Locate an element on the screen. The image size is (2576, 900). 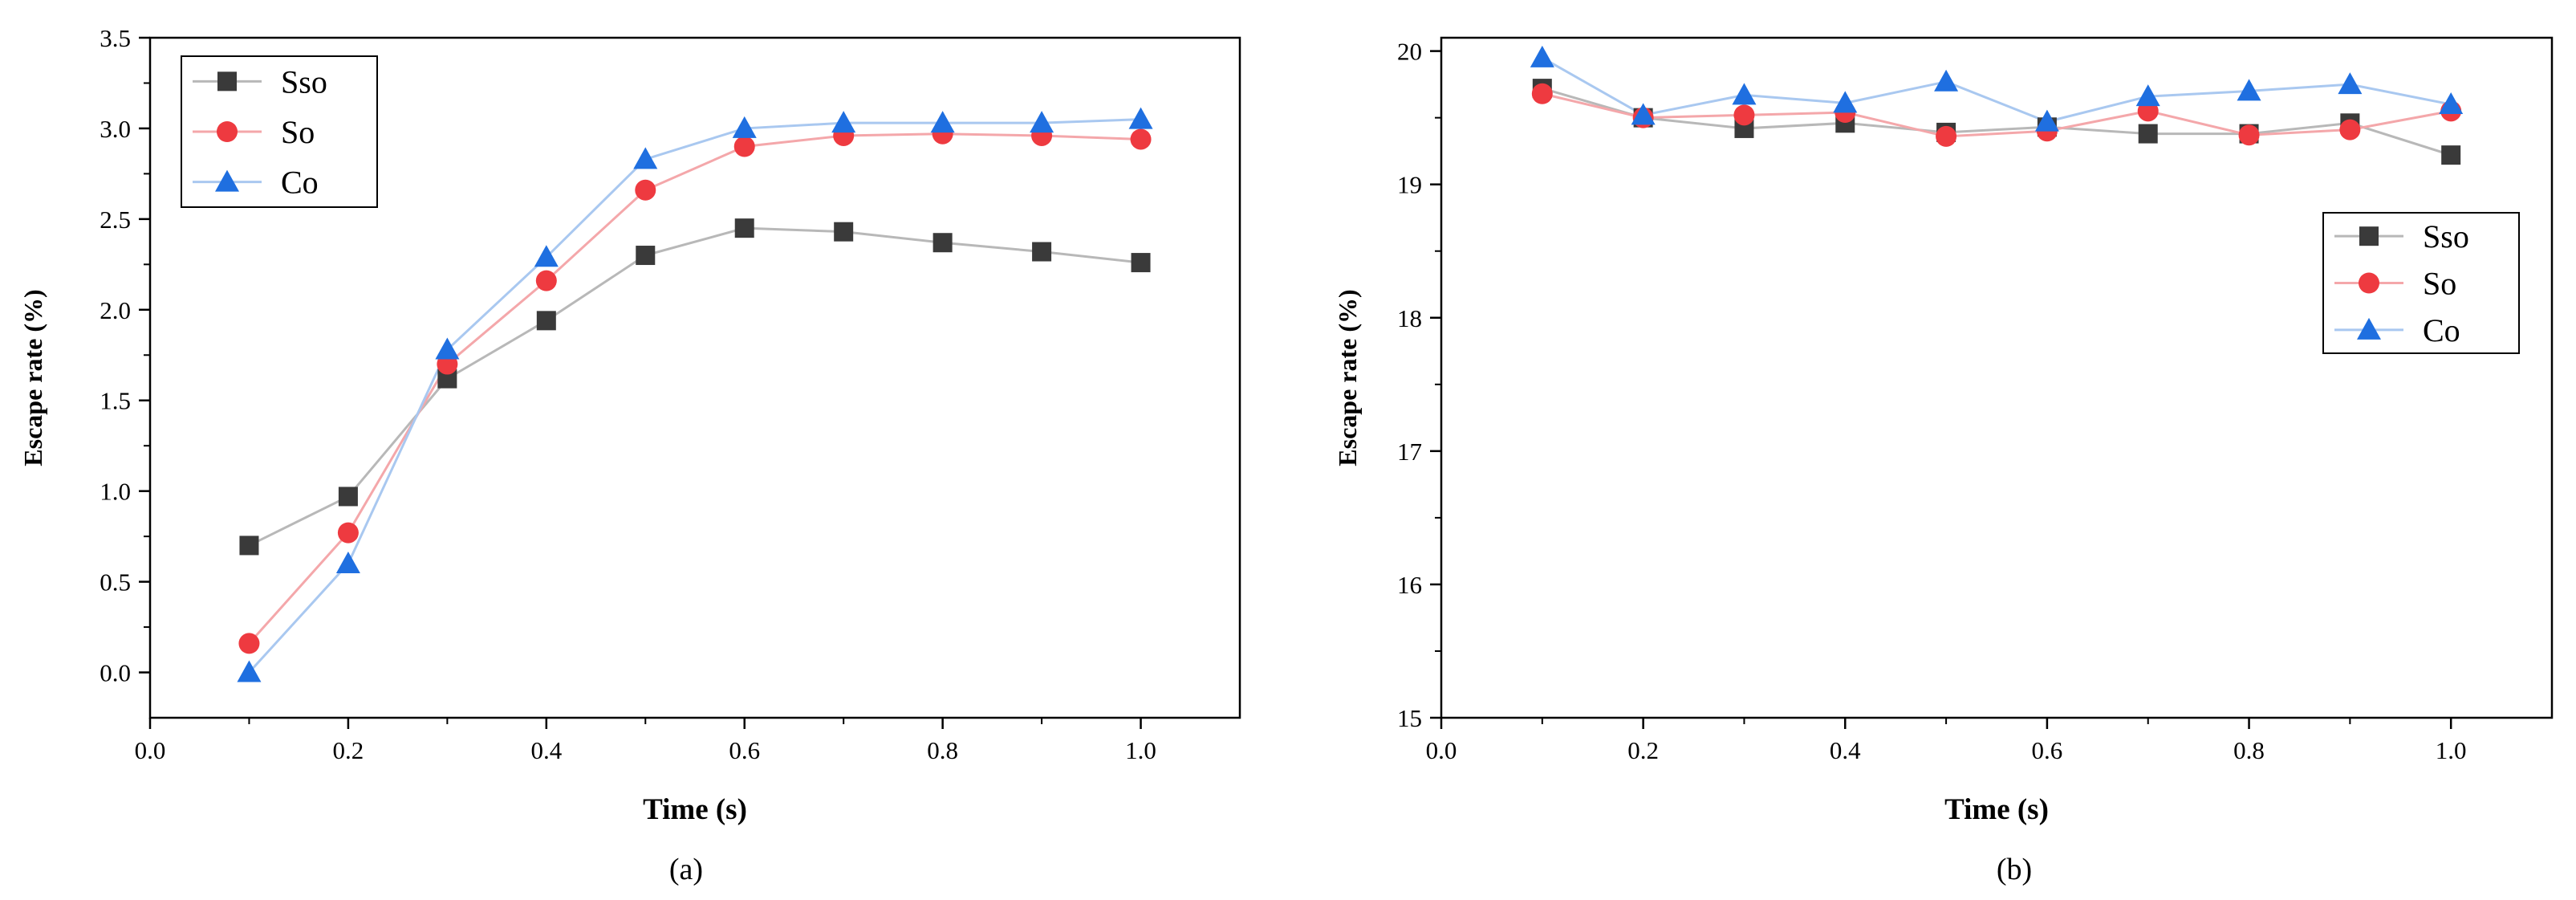
y-tick-label: 2.0 is located at coordinates (116, 310).